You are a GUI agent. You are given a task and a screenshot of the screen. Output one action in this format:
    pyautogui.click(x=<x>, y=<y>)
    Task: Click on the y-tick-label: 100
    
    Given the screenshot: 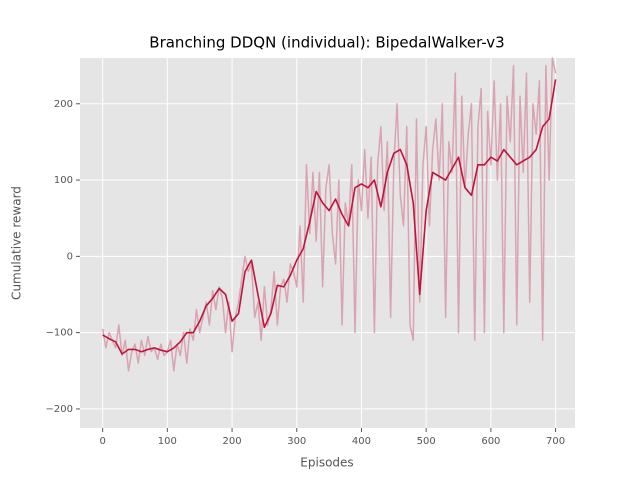 What is the action you would take?
    pyautogui.click(x=63, y=180)
    